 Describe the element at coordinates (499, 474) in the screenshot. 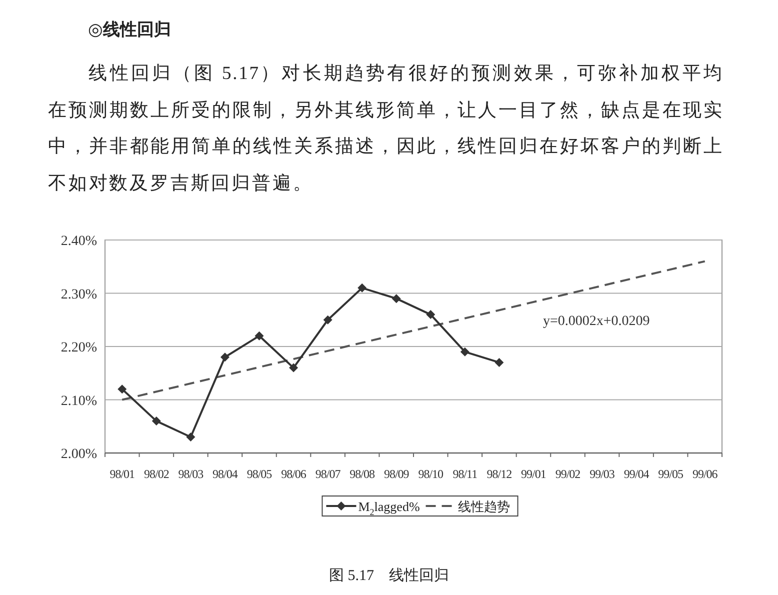

I see `x-tick-label: 98/12` at that location.